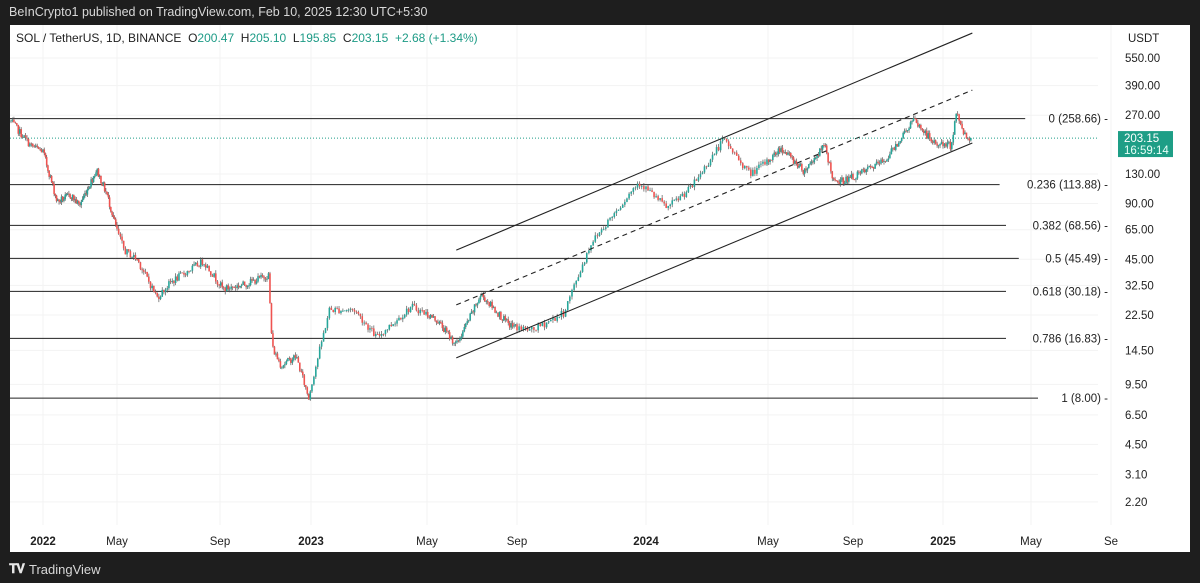 The image size is (1200, 583). Describe the element at coordinates (311, 542) in the screenshot. I see `time-axis-tick: 2023` at that location.